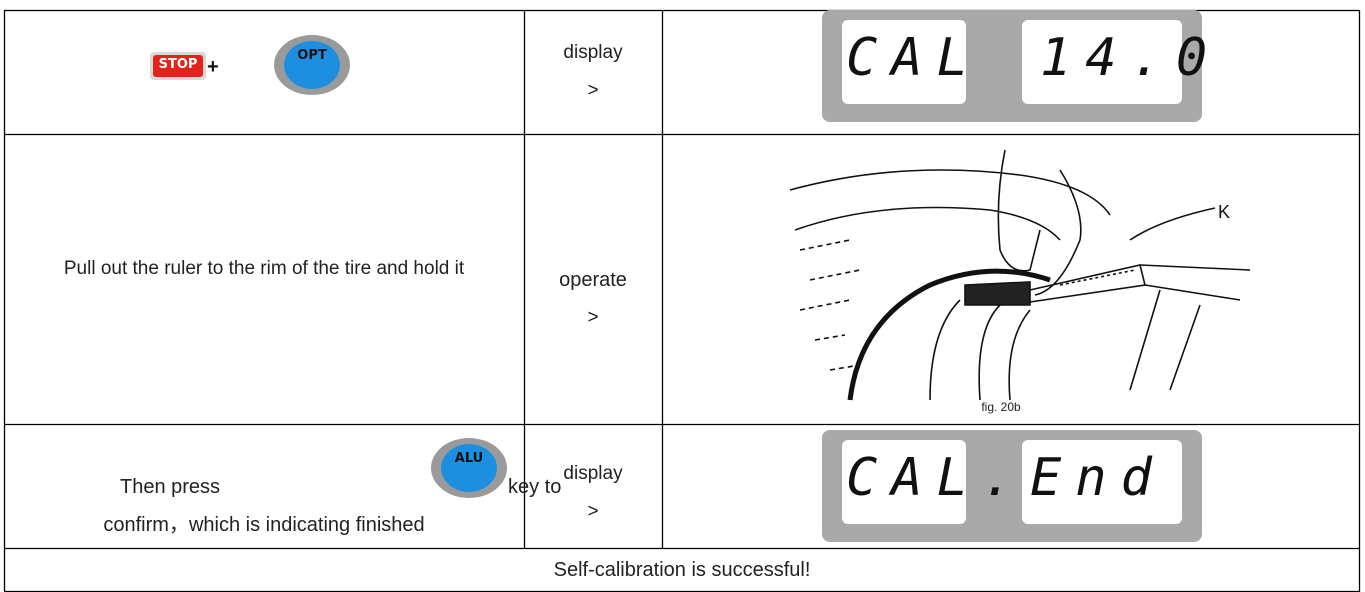 This screenshot has width=1365, height=592. What do you see at coordinates (264, 525) in the screenshot?
I see `instruction: confirm，which is indicating finished` at bounding box center [264, 525].